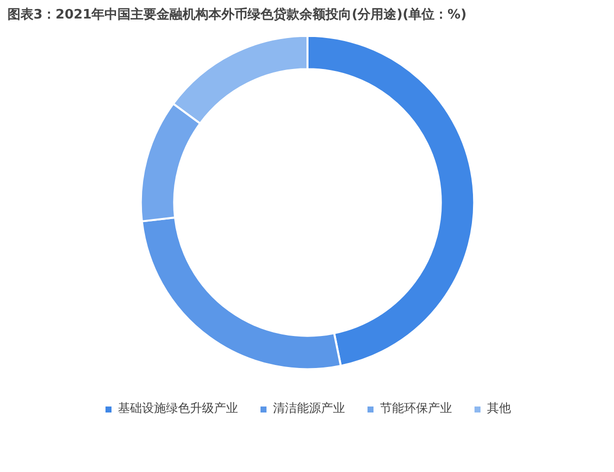 Image resolution: width=614 pixels, height=472 pixels. Describe the element at coordinates (237, 14) in the screenshot. I see `chart-title: 图表3：2021年中国主要金融机构本外币绿色贷款余额投向(分用途)(单位：%)` at that location.